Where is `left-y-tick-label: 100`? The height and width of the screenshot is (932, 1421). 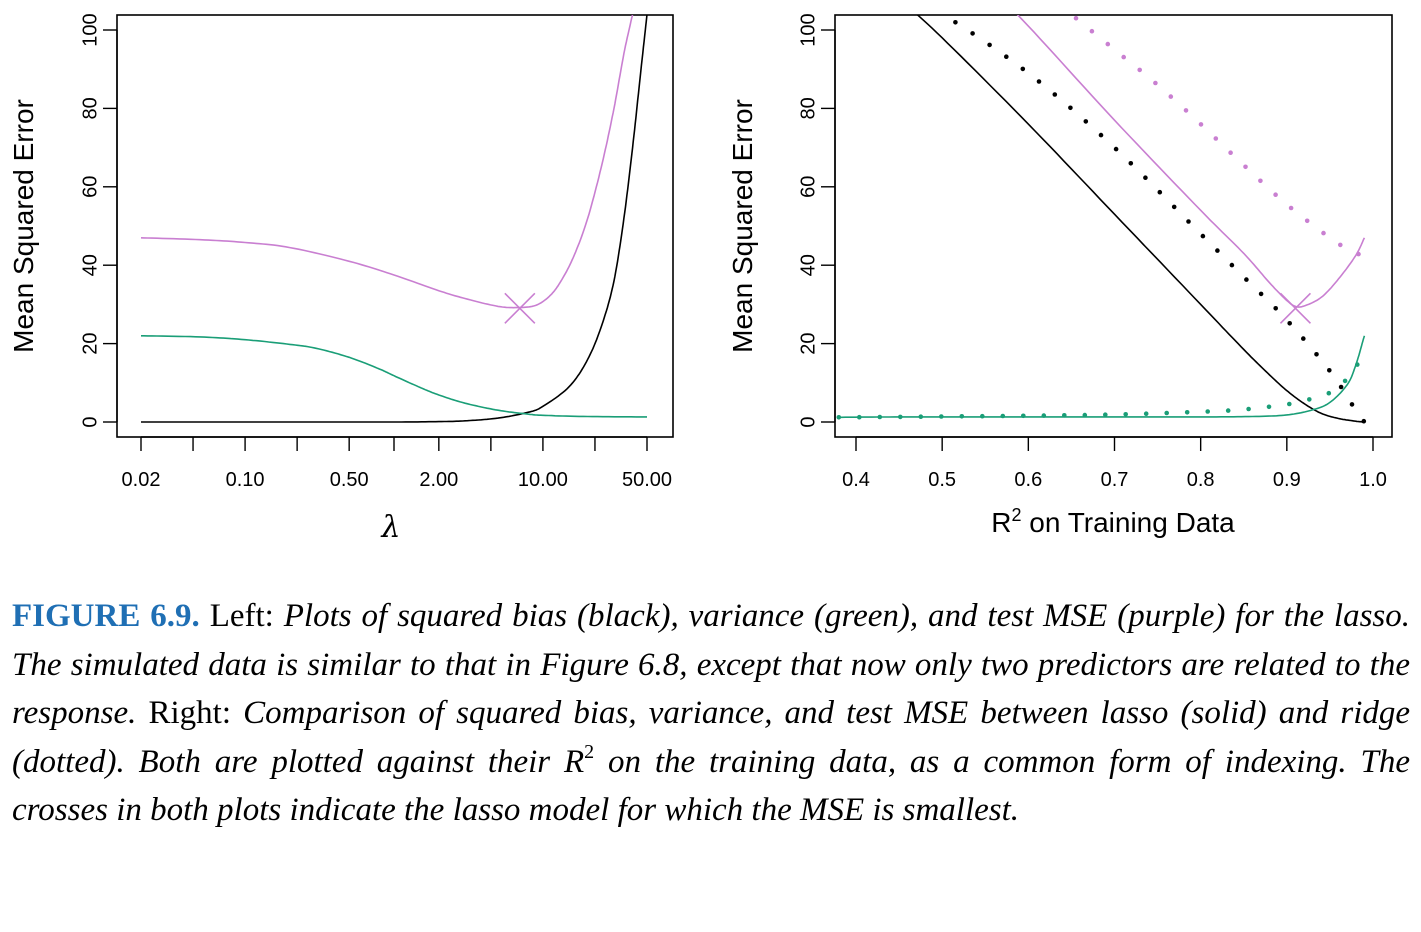 left-y-tick-label: 100 is located at coordinates (90, 29).